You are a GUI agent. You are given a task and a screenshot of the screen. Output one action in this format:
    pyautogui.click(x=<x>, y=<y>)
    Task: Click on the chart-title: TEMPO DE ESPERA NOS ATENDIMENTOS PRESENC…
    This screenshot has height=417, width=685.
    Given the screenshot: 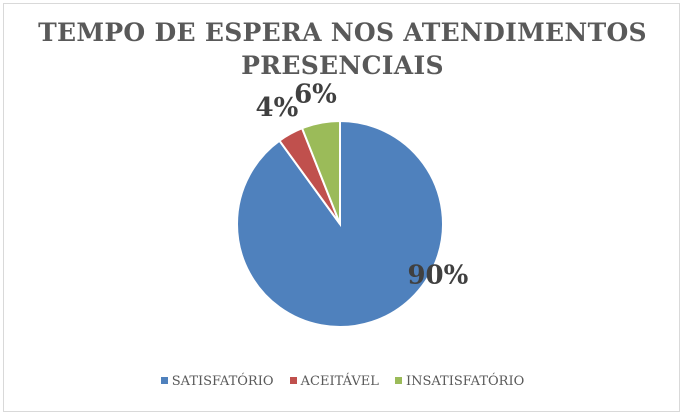 What is the action you would take?
    pyautogui.click(x=342, y=49)
    